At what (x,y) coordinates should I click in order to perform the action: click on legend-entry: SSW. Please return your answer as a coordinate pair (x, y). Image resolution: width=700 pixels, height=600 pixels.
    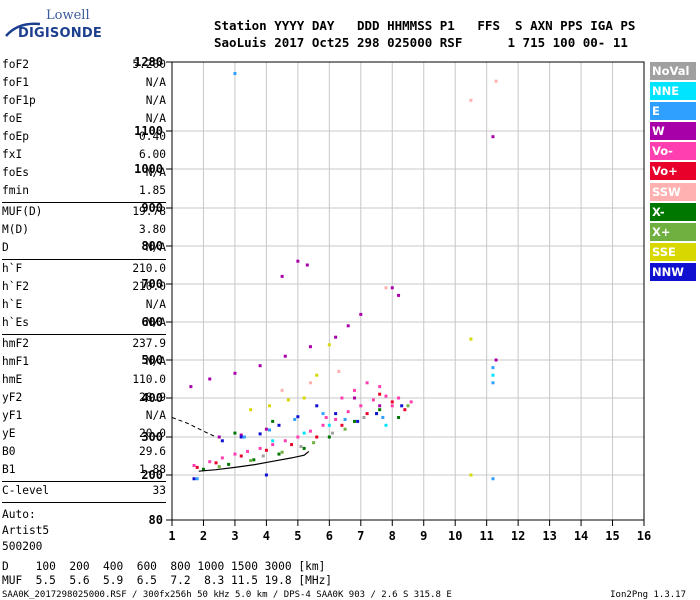
    Looking at the image, I should click on (673, 191).